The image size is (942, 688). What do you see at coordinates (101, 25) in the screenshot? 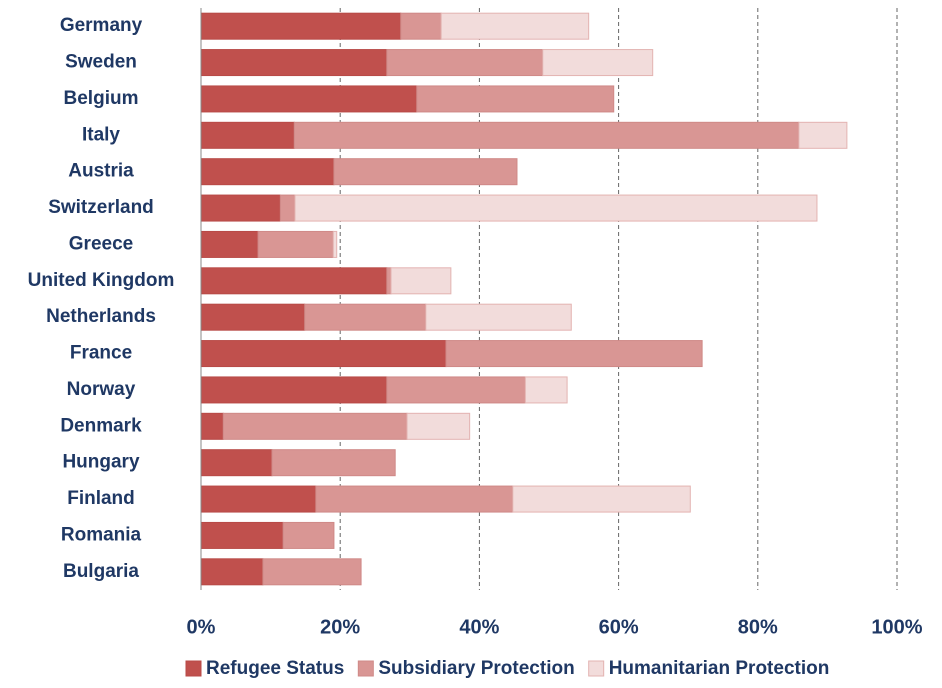
I see `y-tick-label: Germany` at bounding box center [101, 25].